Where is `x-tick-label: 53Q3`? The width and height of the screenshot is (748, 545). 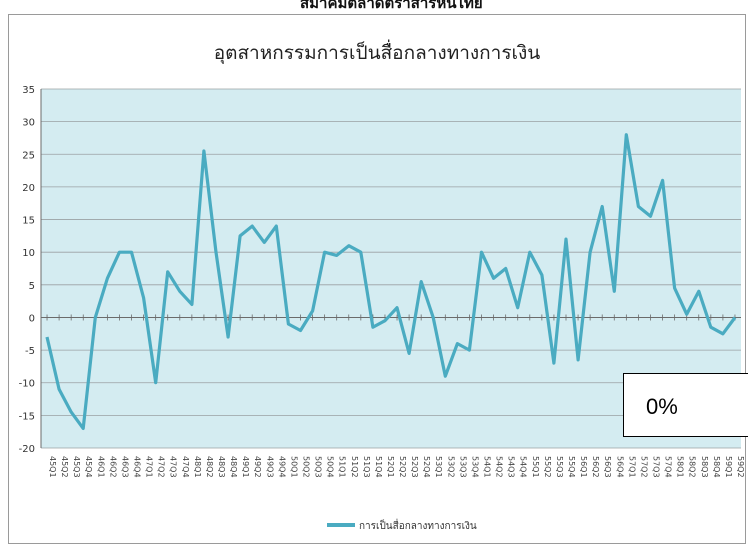 x-tick-label: 53Q3 is located at coordinates (462, 467).